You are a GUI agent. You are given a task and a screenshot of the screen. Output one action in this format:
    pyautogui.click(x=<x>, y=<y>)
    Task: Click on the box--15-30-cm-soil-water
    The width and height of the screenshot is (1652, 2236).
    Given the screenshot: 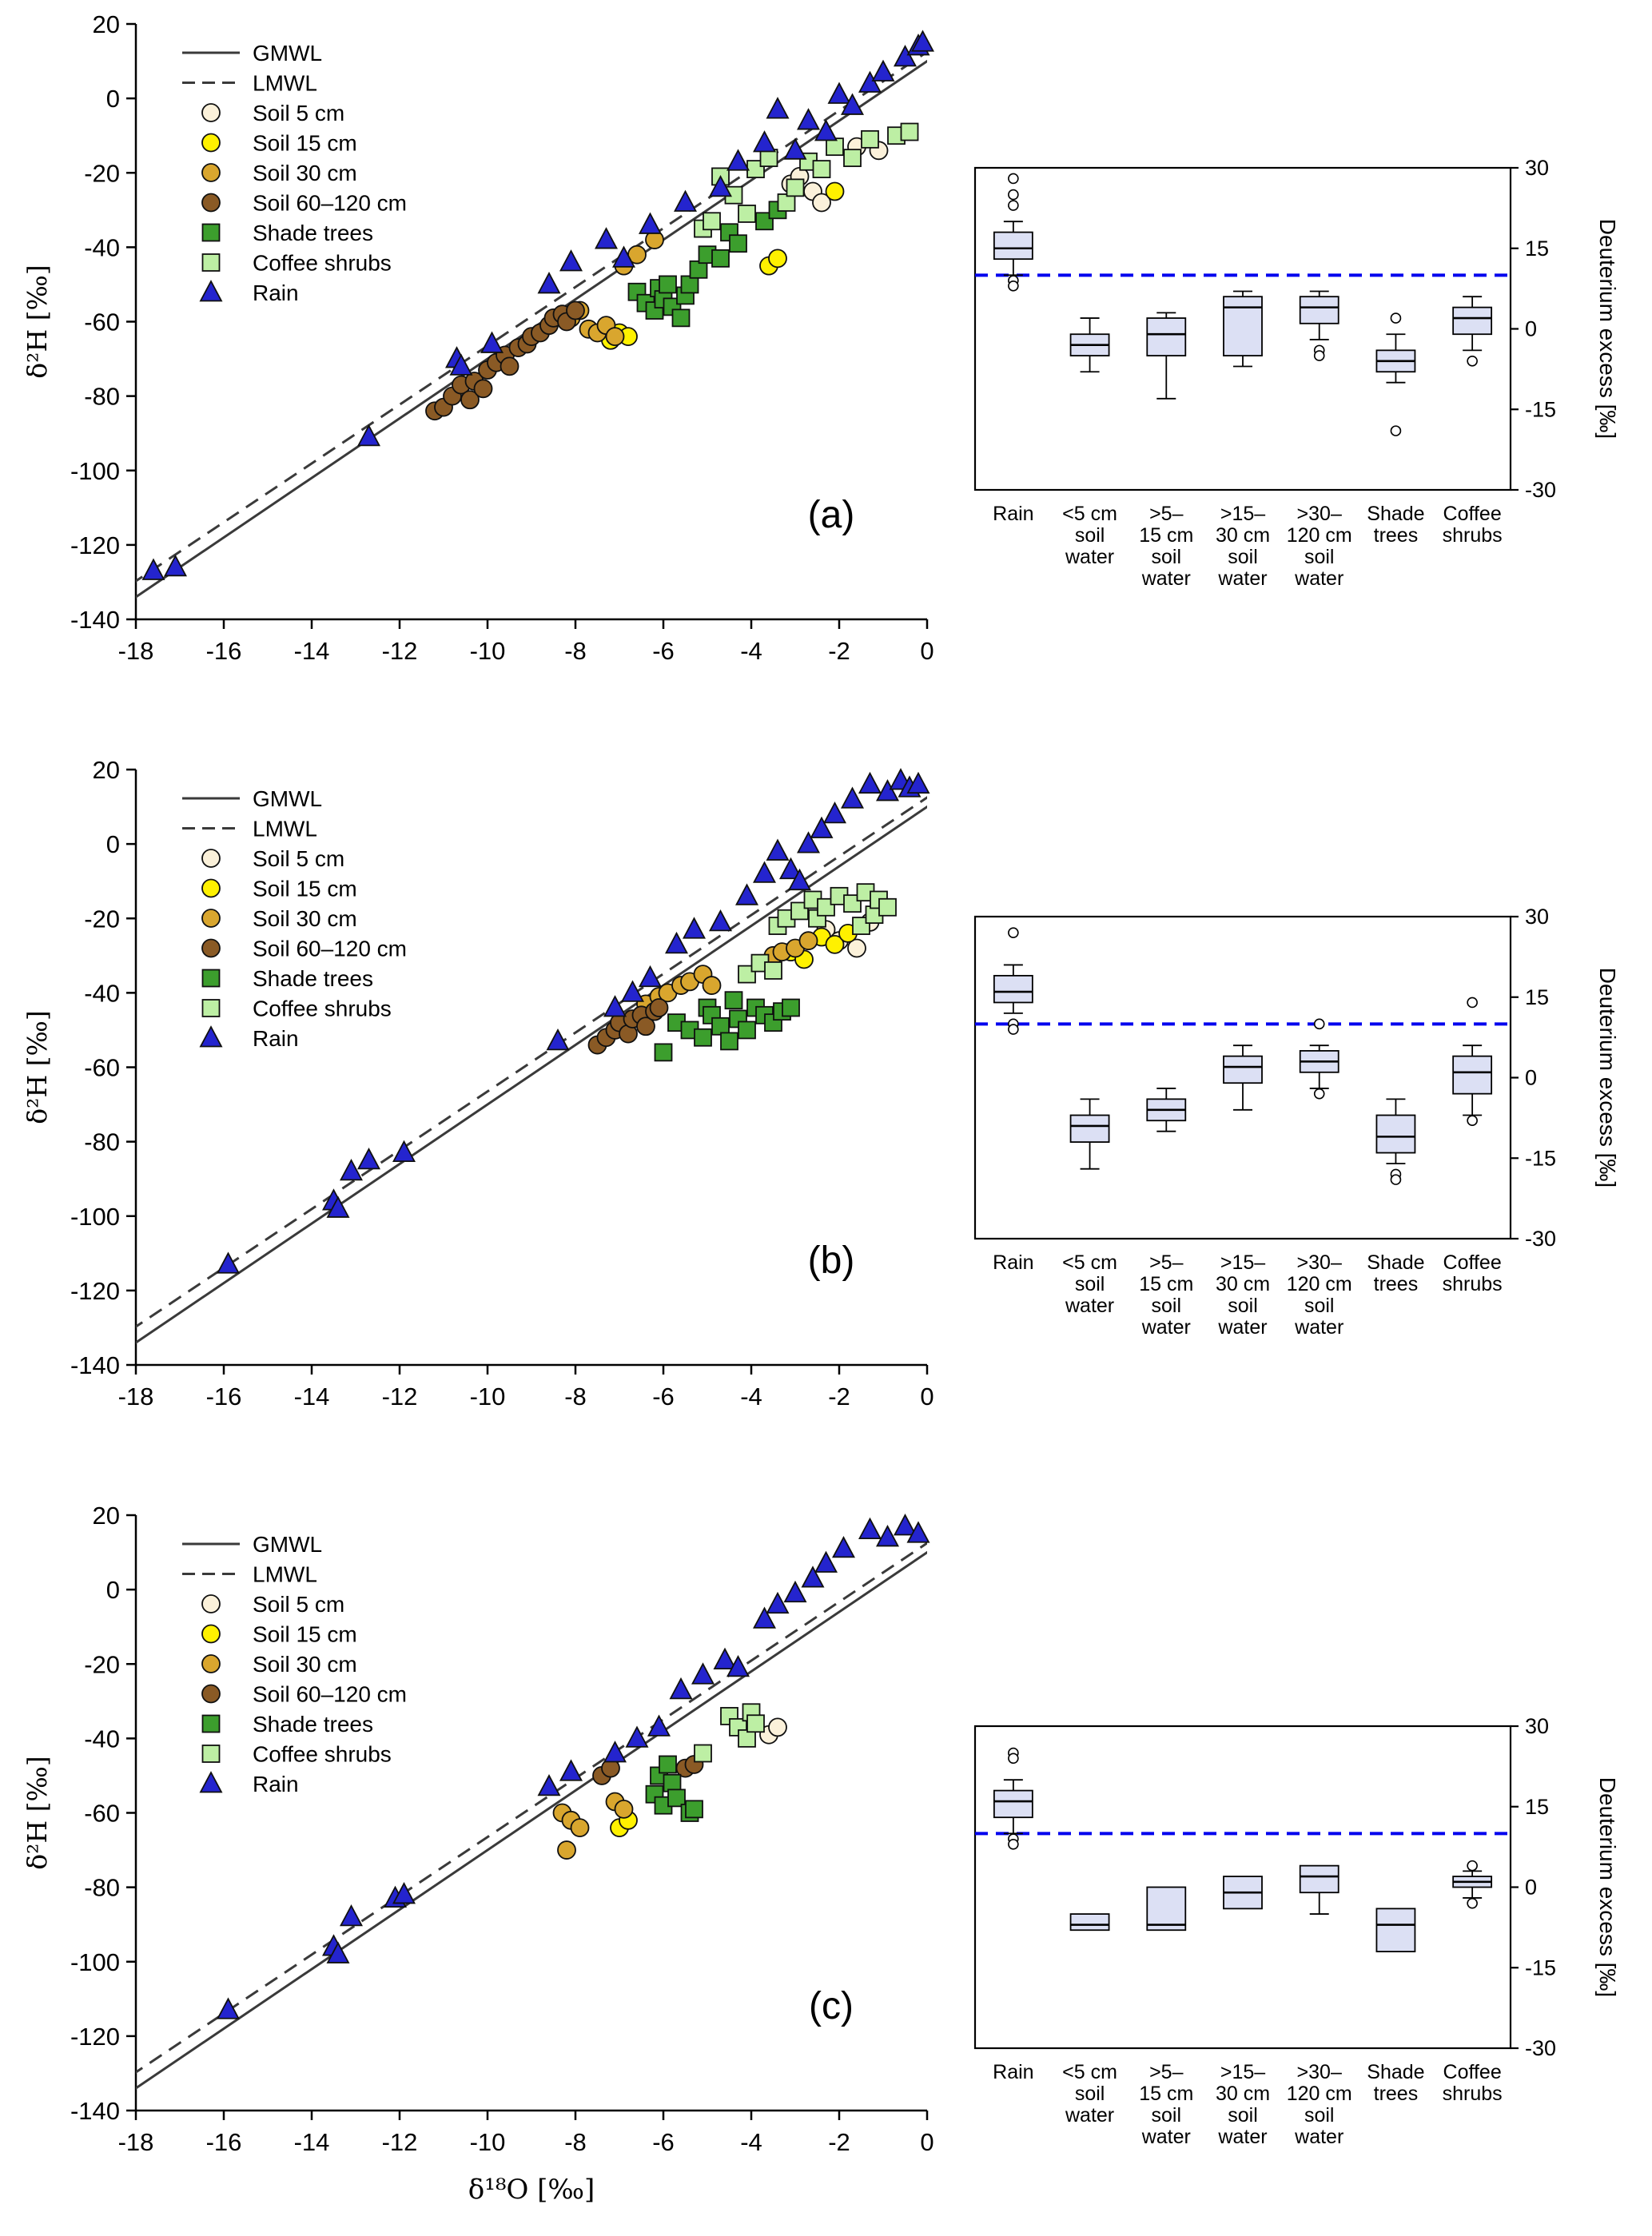 What is the action you would take?
    pyautogui.click(x=1243, y=1893)
    